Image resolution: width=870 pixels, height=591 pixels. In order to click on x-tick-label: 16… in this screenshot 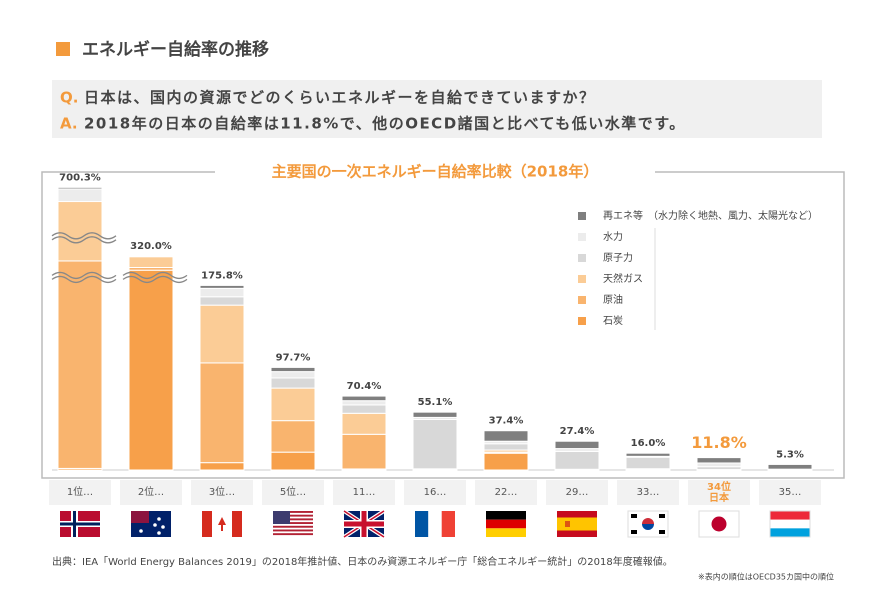, I will do `click(435, 492)`.